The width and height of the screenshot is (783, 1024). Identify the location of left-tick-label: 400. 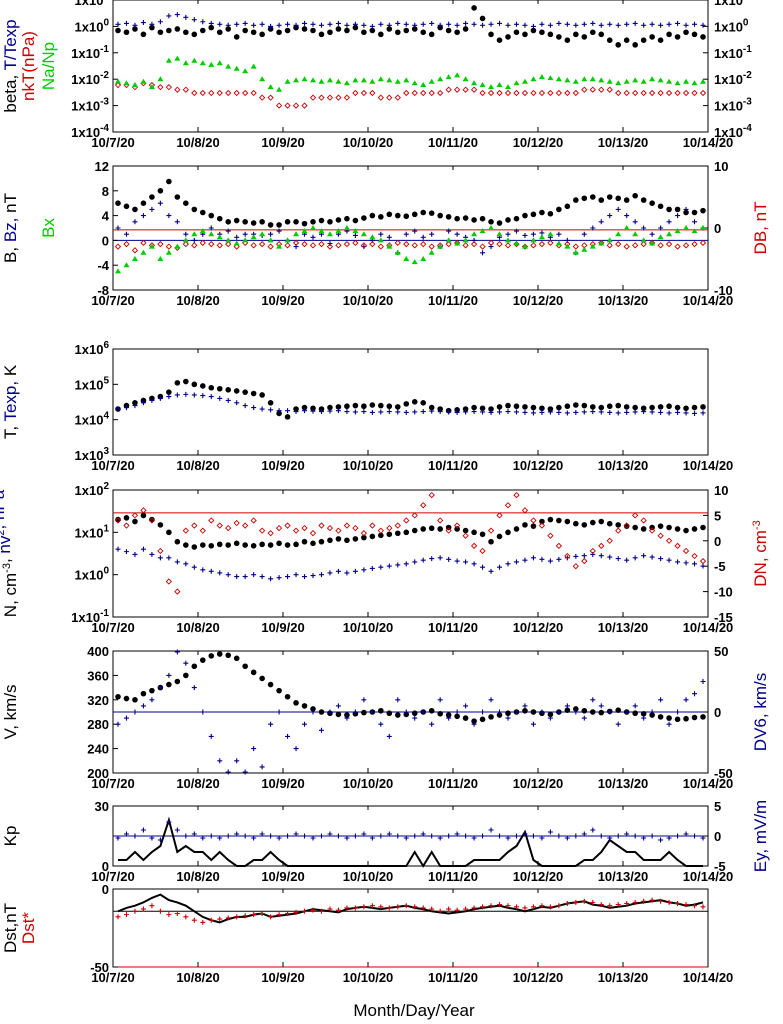
(98, 651).